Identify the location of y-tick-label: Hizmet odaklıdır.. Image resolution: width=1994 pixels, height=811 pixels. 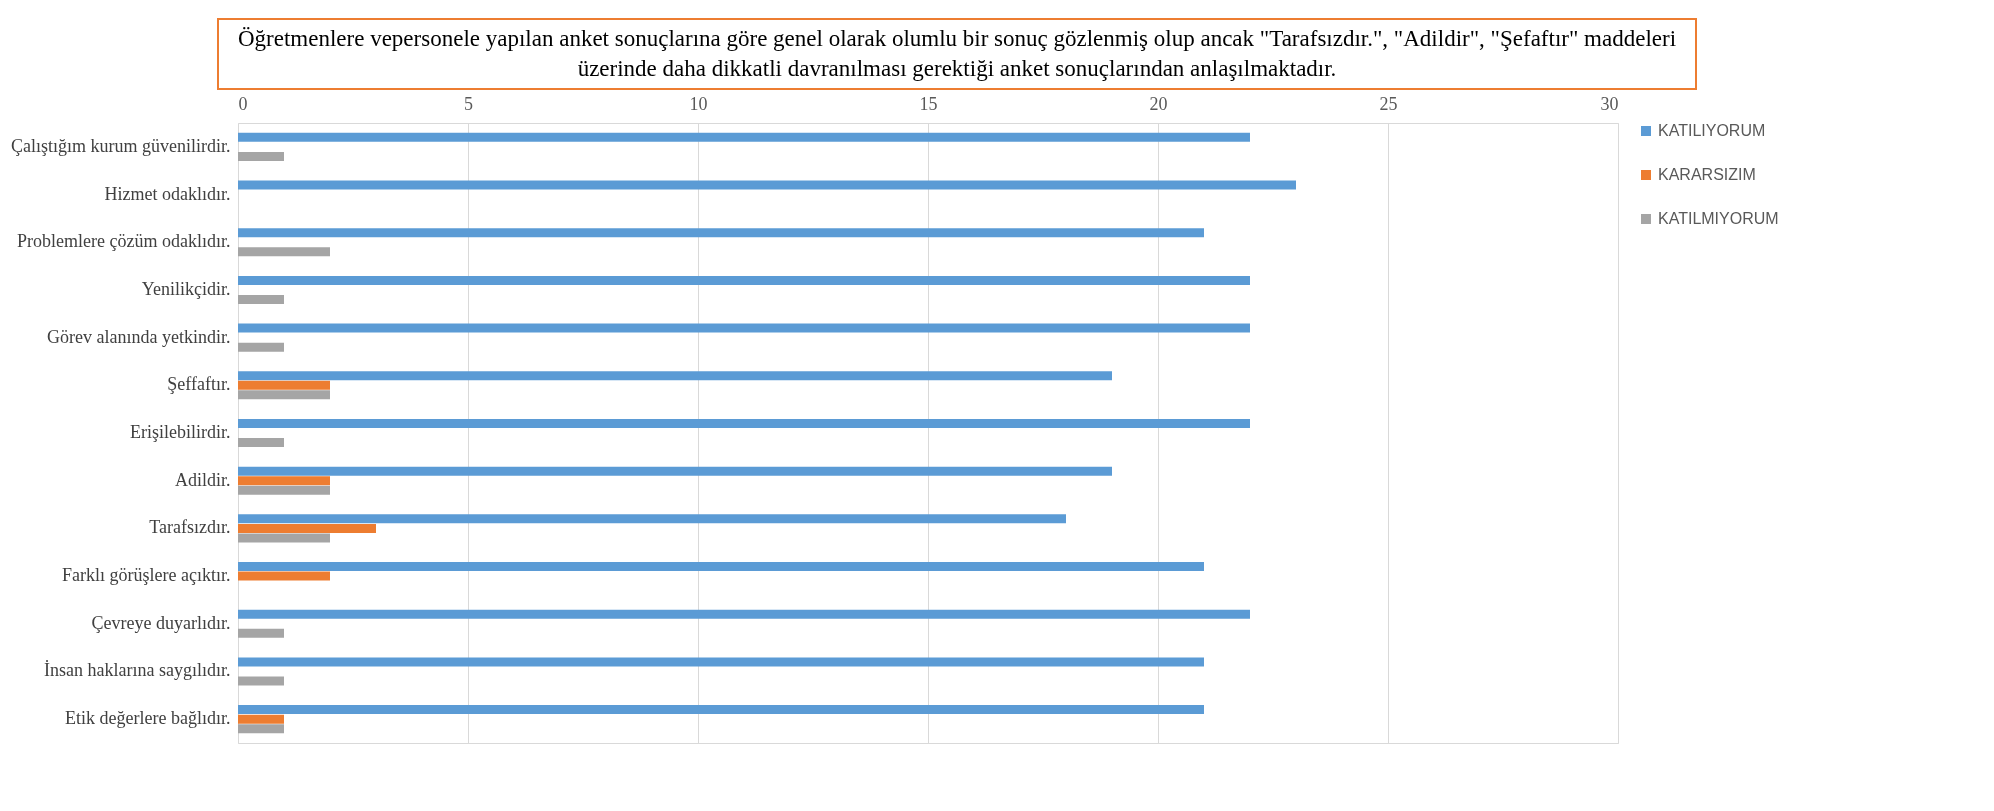
(167, 193).